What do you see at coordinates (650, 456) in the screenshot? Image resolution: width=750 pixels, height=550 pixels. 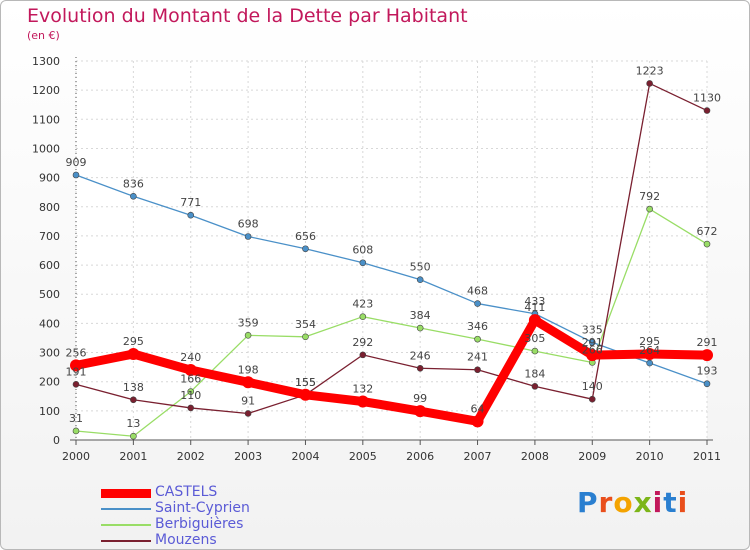 I see `x-tick-label: 2010` at bounding box center [650, 456].